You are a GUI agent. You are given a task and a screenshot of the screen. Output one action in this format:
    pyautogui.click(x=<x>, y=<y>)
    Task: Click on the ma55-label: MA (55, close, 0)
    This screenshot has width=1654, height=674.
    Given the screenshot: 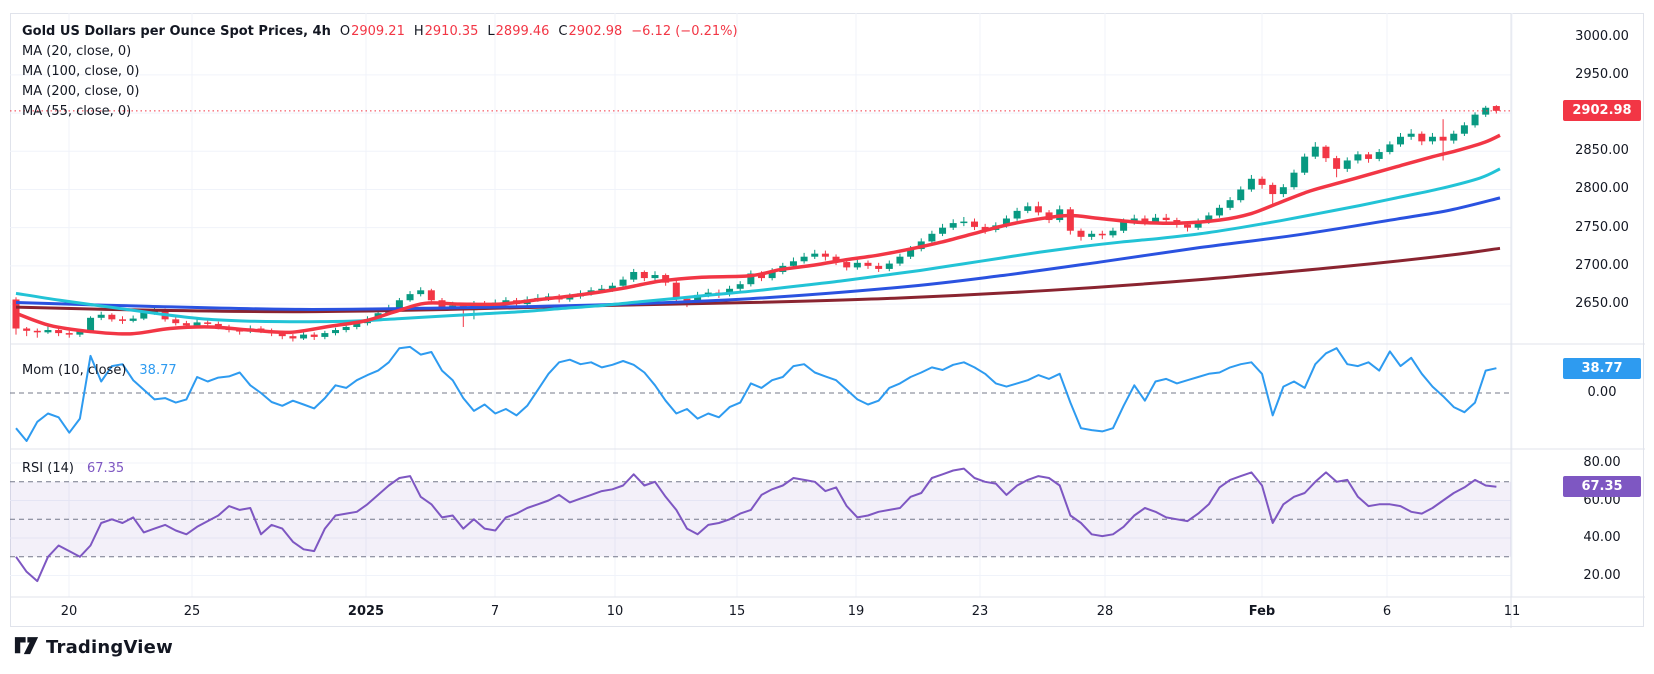 What is the action you would take?
    pyautogui.click(x=77, y=111)
    